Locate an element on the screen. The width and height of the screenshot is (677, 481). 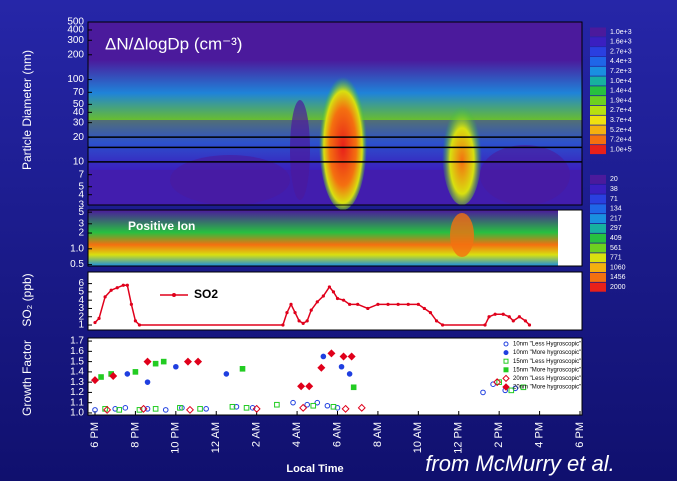
colorbar-label: 2000 is located at coordinates (618, 287).